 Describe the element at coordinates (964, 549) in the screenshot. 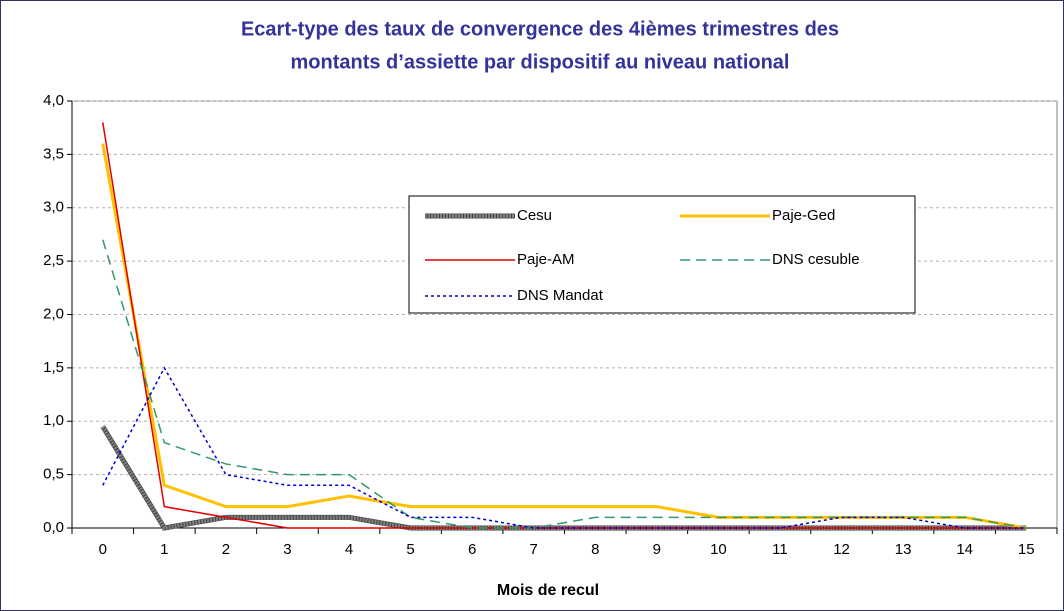

I see `x-tick-label: 14` at that location.